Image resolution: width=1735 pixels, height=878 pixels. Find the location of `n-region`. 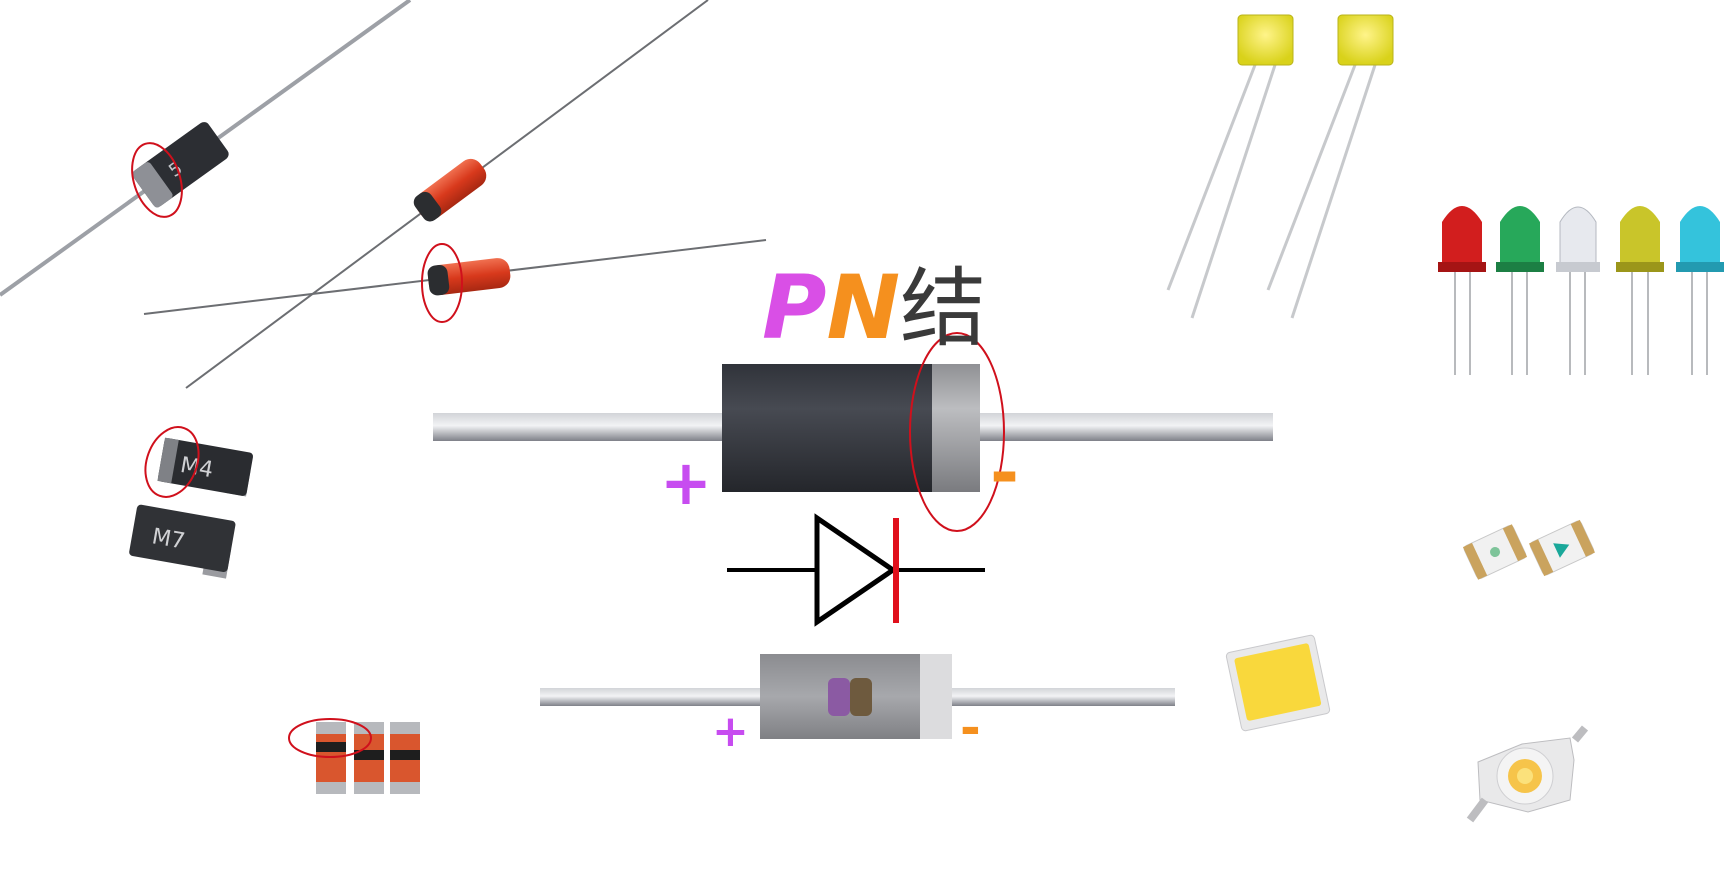

n-region is located at coordinates (861, 697).